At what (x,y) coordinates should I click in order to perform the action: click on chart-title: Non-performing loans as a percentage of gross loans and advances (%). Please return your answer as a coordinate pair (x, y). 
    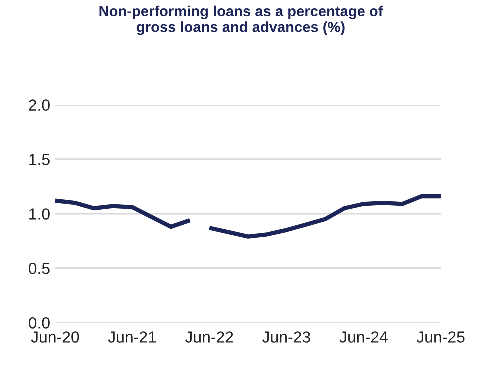
    Looking at the image, I should click on (242, 21).